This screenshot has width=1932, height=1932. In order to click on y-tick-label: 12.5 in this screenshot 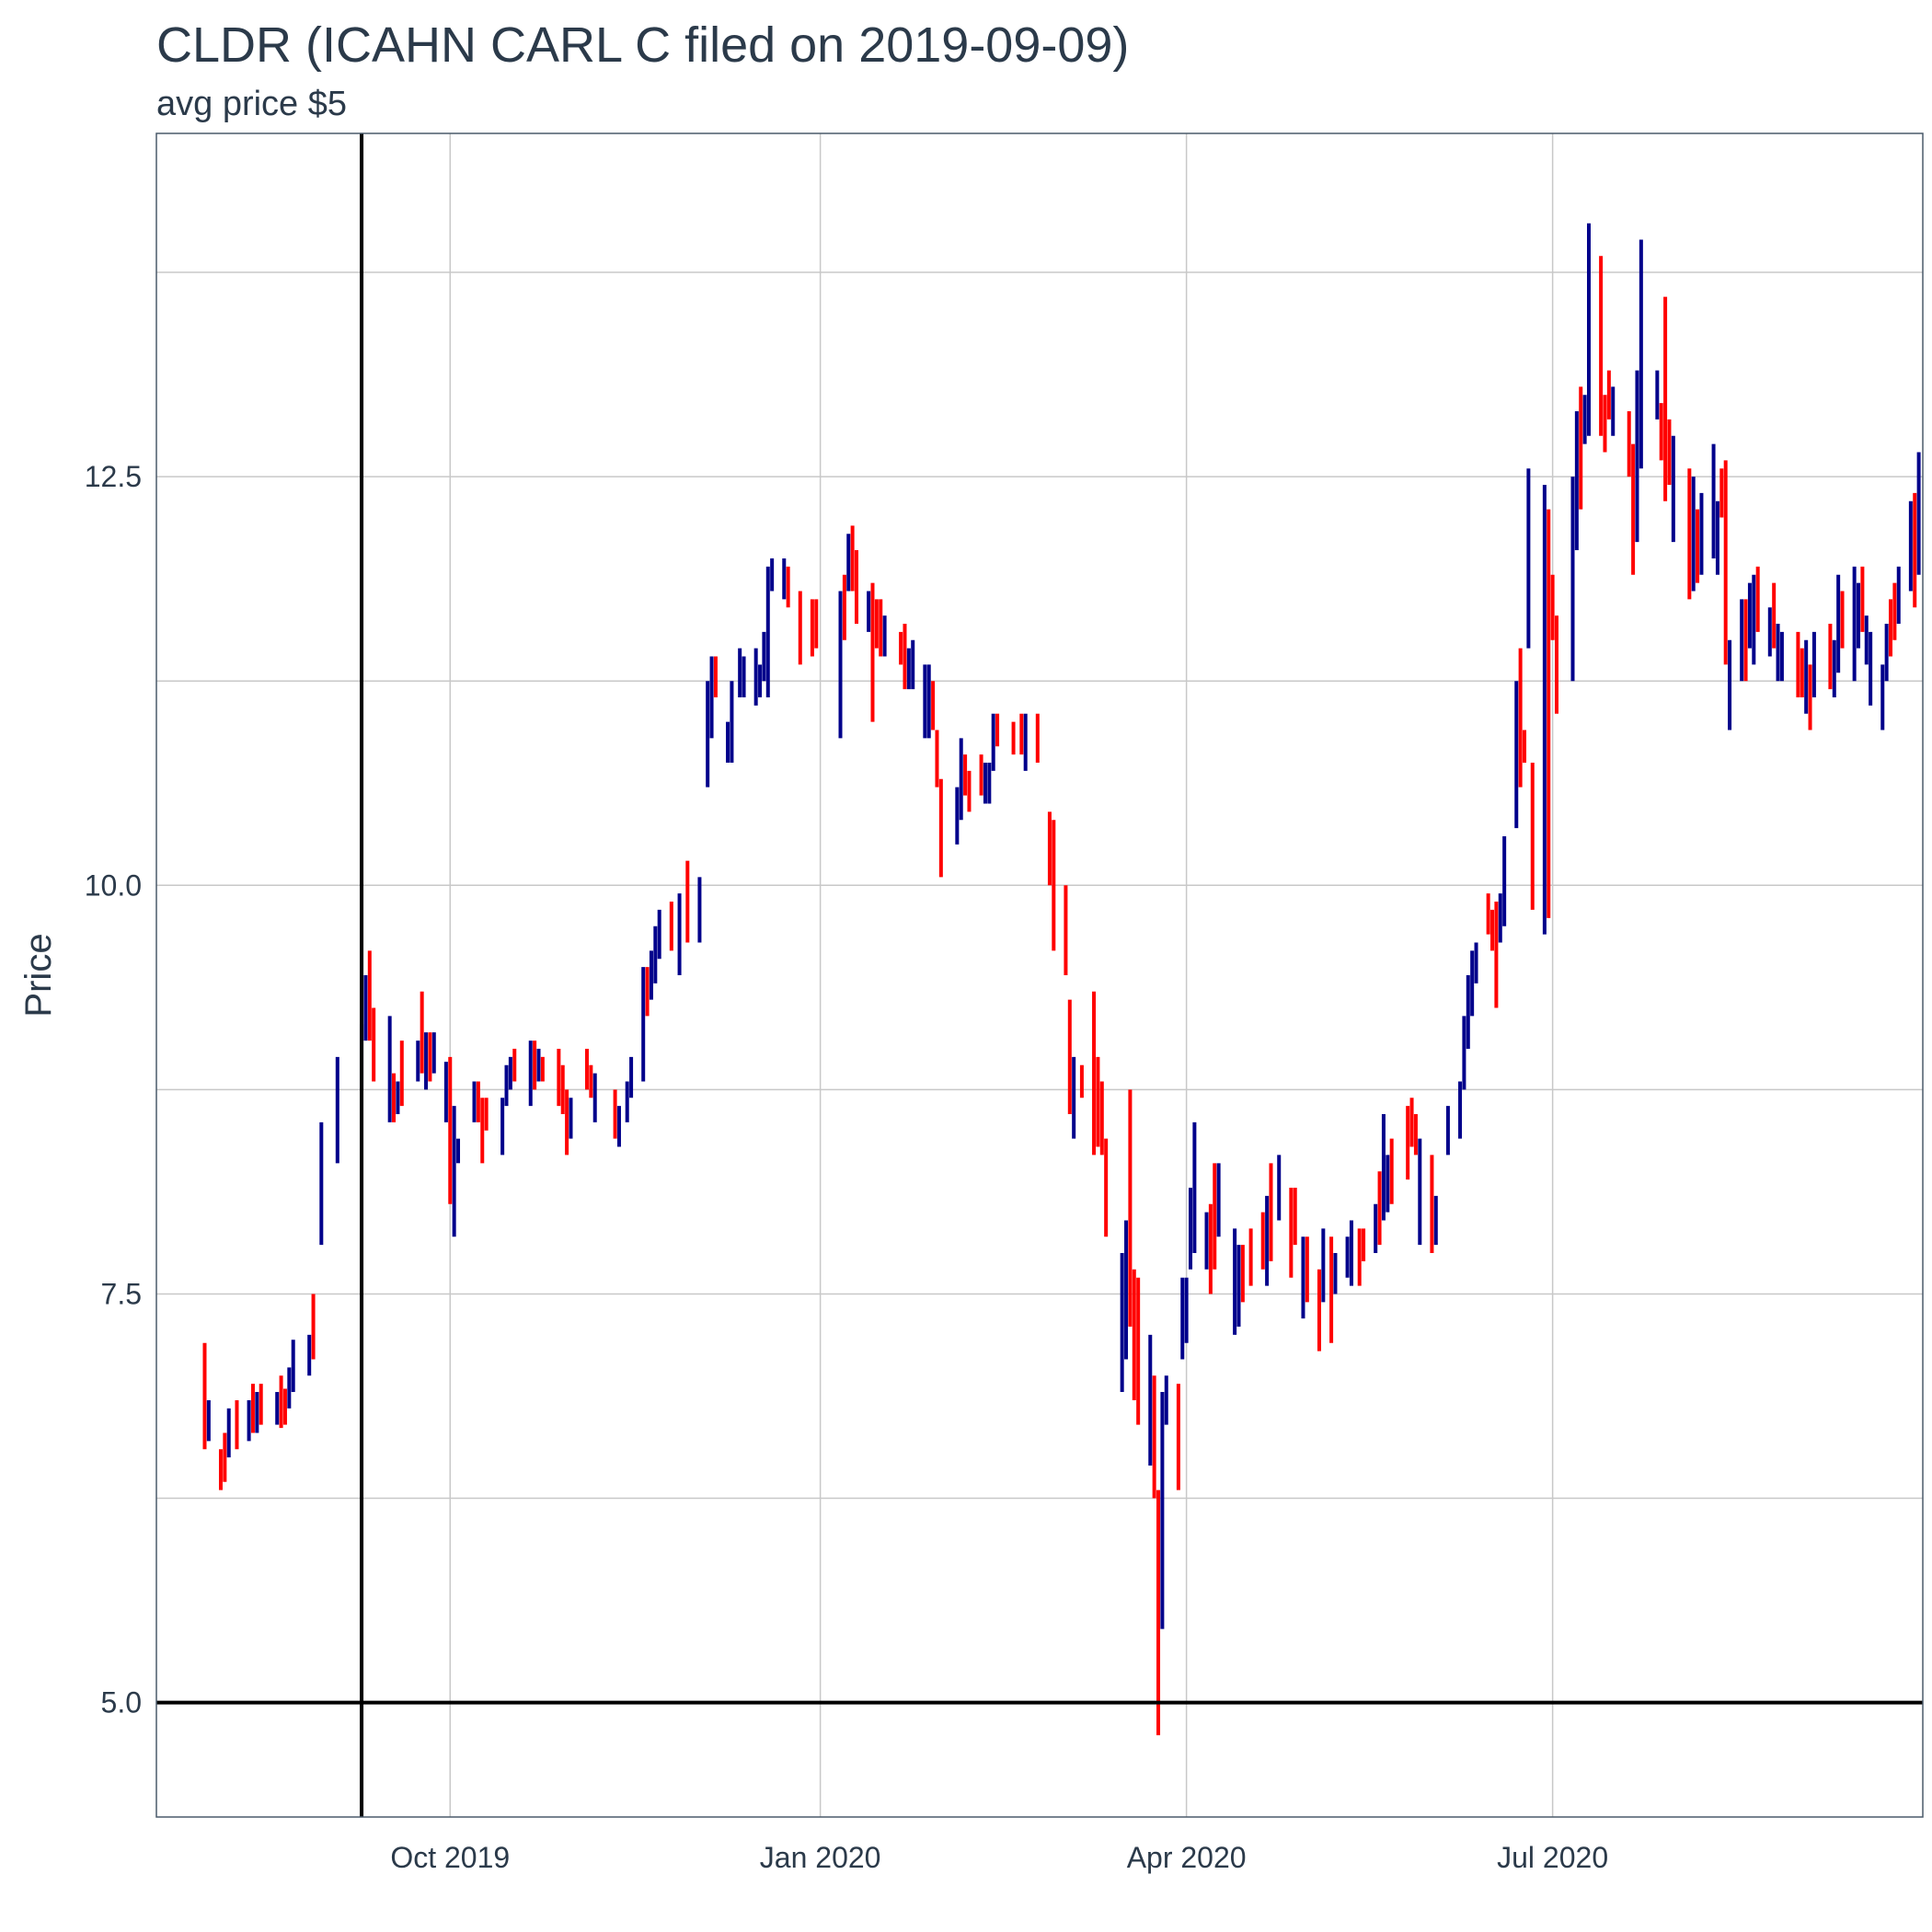, I will do `click(113, 476)`.